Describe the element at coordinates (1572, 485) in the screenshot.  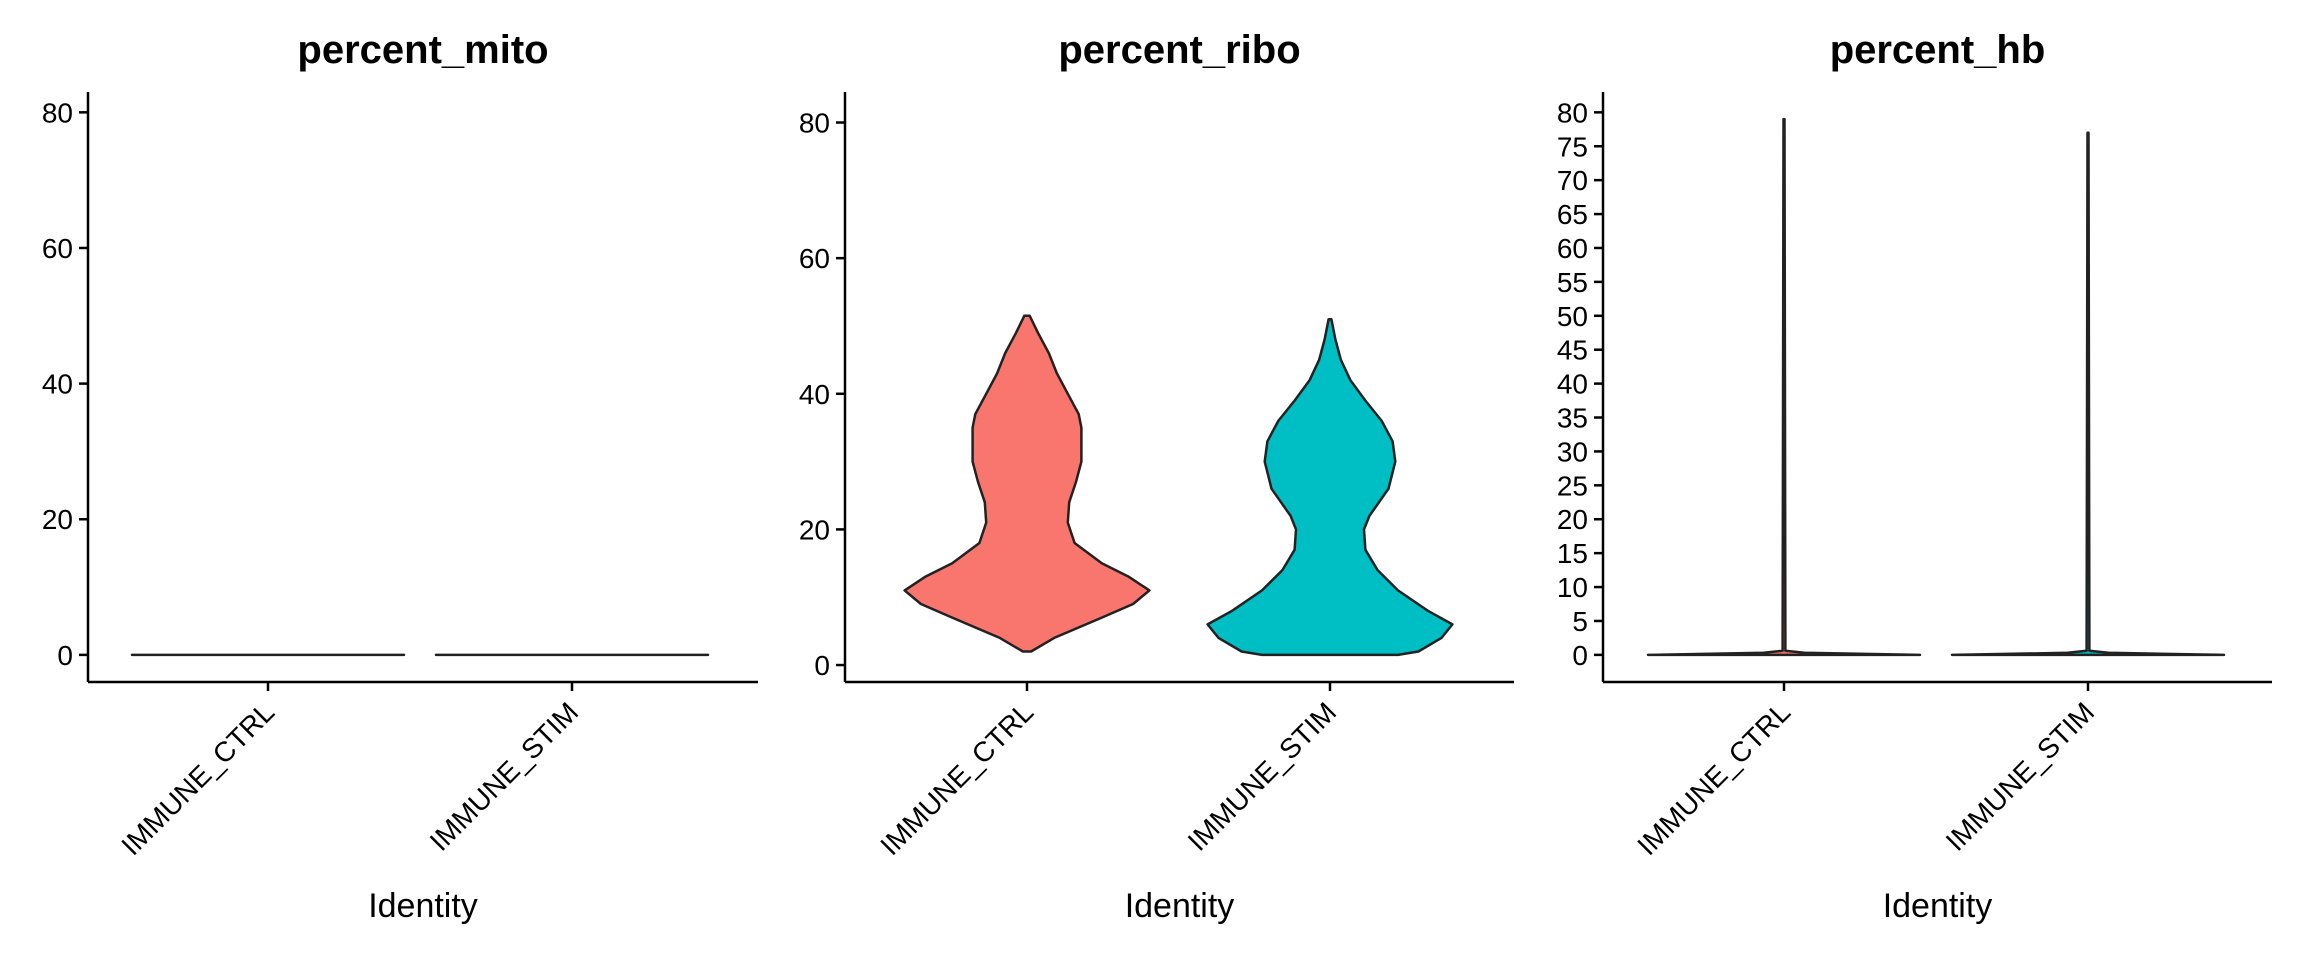
I see `y-tick-label: 25` at that location.